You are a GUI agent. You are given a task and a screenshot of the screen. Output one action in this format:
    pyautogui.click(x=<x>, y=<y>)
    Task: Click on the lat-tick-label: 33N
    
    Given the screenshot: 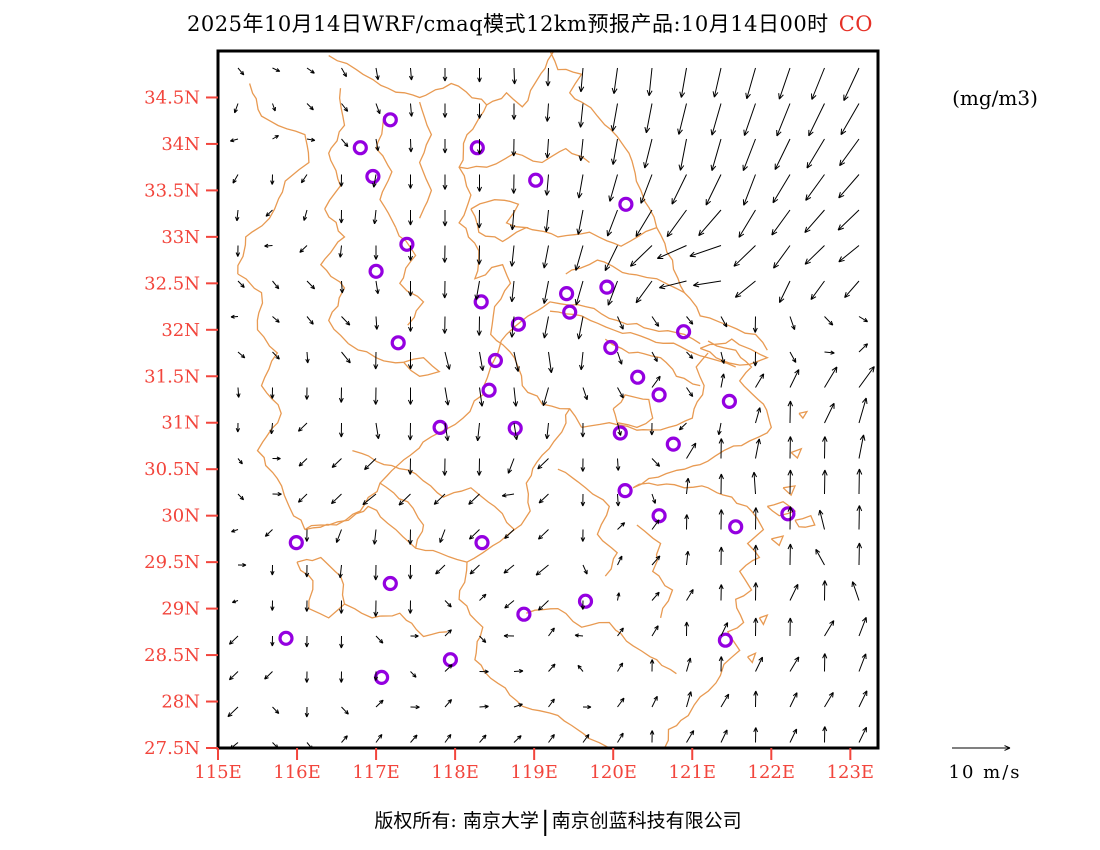 What is the action you would take?
    pyautogui.click(x=180, y=237)
    